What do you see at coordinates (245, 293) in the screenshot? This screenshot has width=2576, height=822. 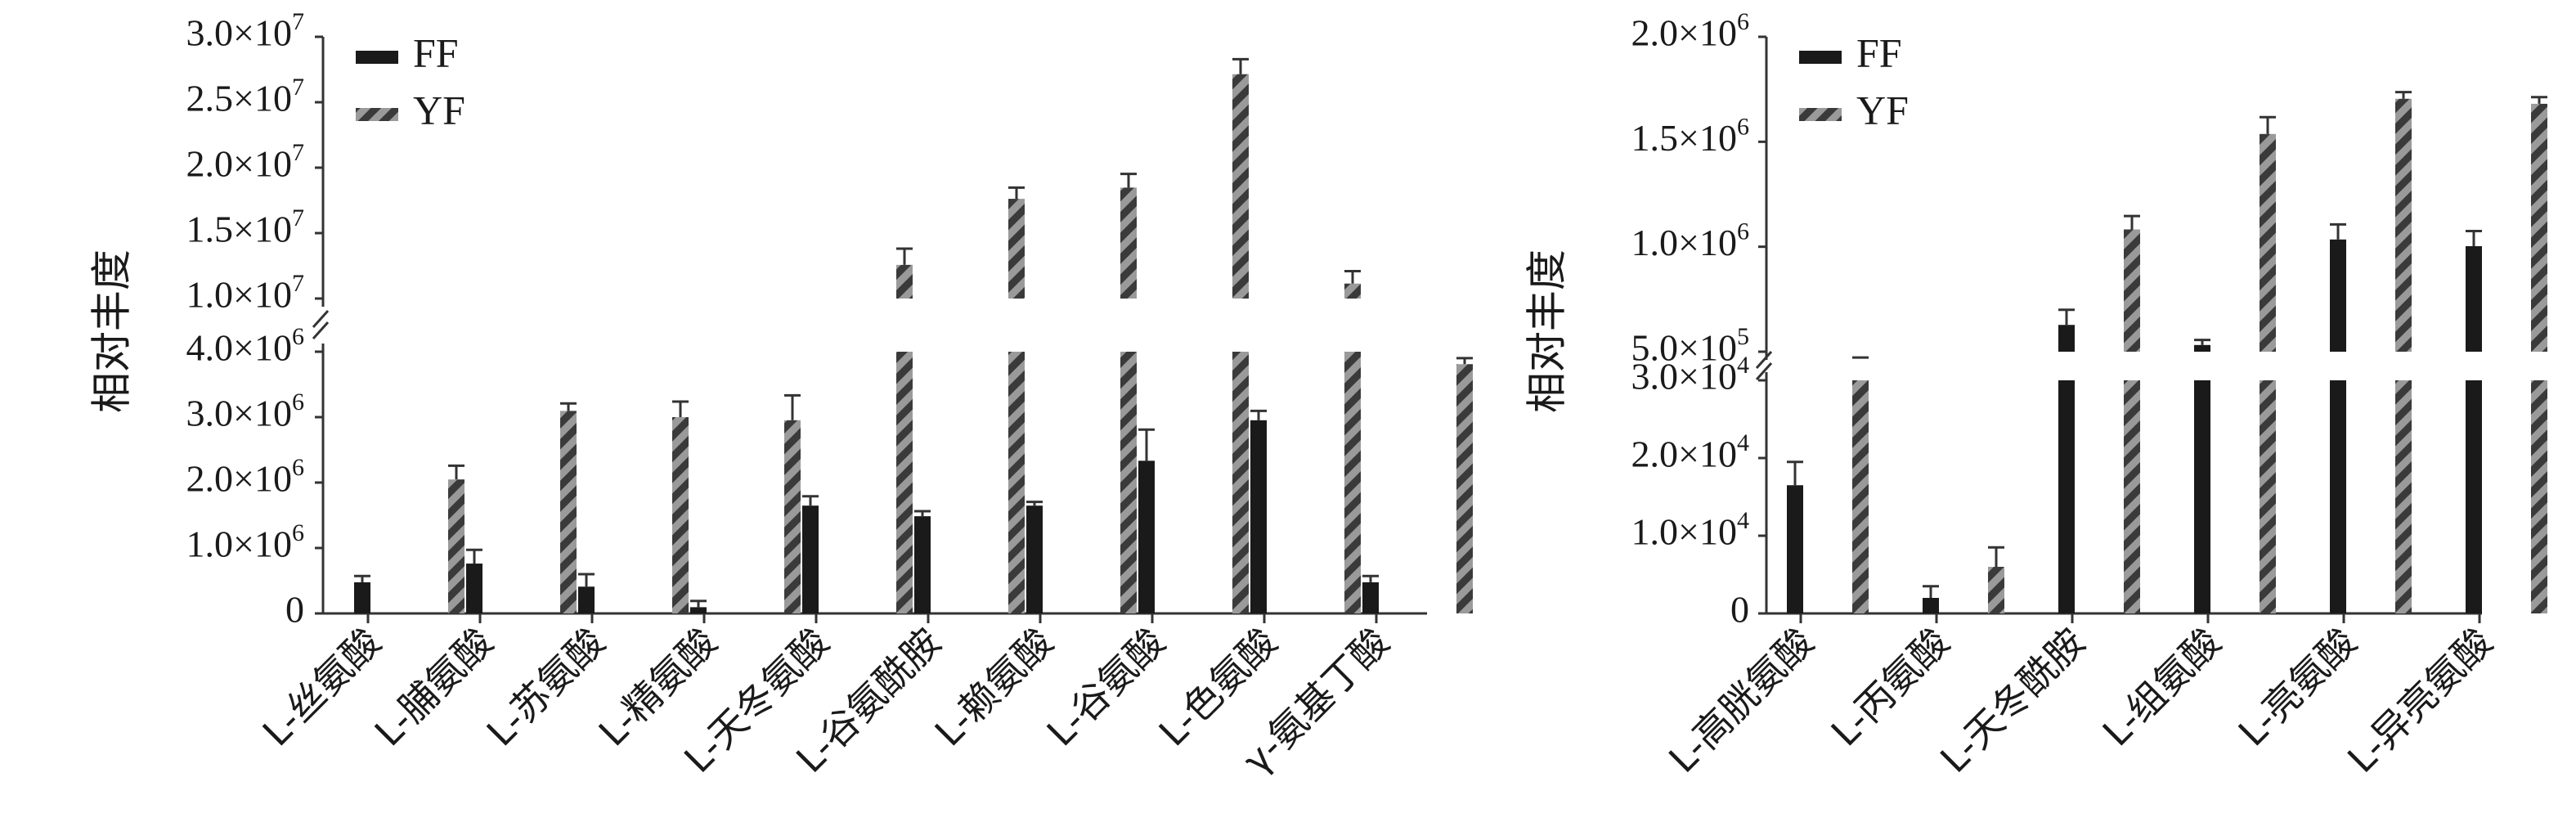 I see `y-tick-label: 1.0×10⁷` at bounding box center [245, 293].